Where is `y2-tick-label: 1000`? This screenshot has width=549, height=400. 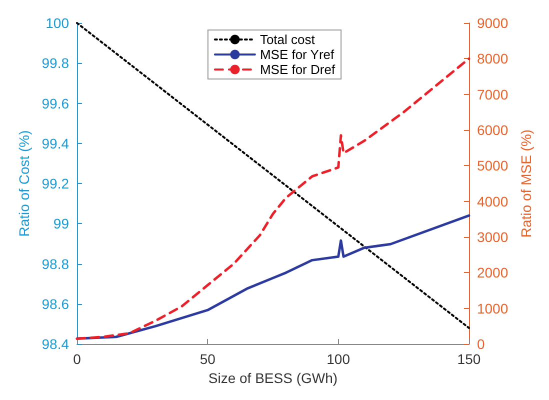
y2-tick-label: 1000 is located at coordinates (492, 308).